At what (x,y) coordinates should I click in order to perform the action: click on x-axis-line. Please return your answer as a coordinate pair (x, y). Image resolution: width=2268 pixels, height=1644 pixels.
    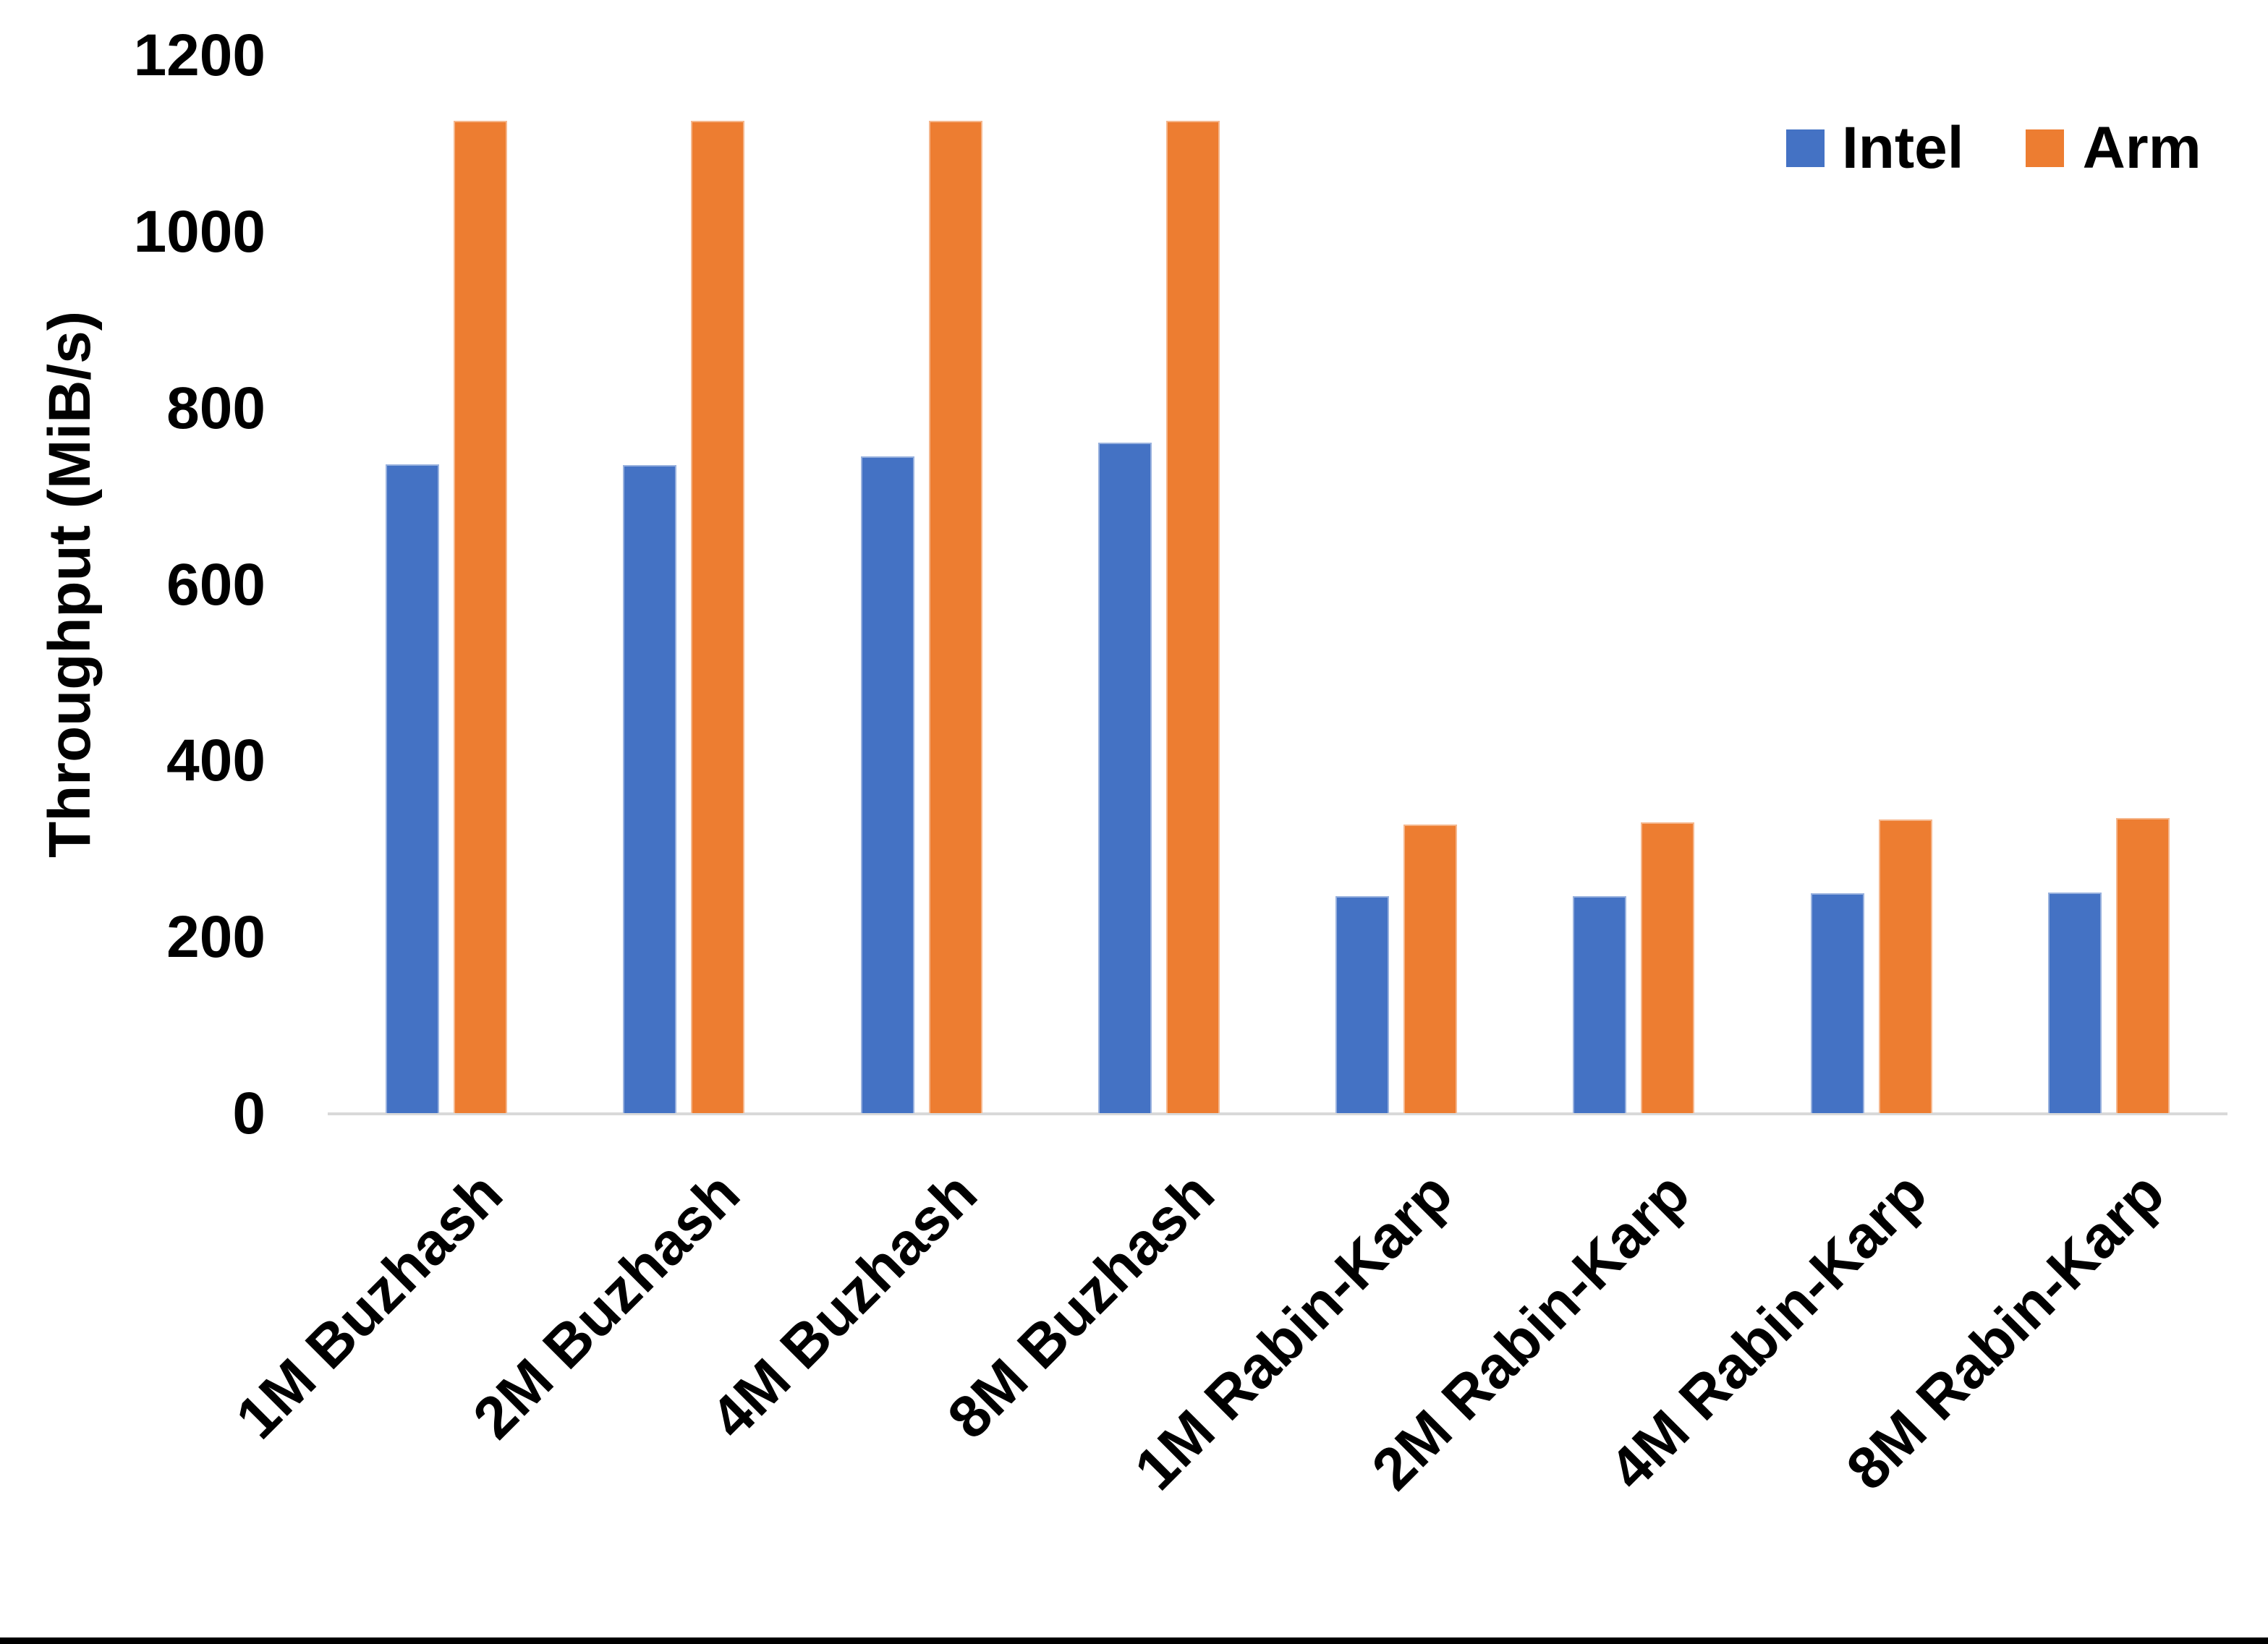
    Looking at the image, I should click on (1277, 1113).